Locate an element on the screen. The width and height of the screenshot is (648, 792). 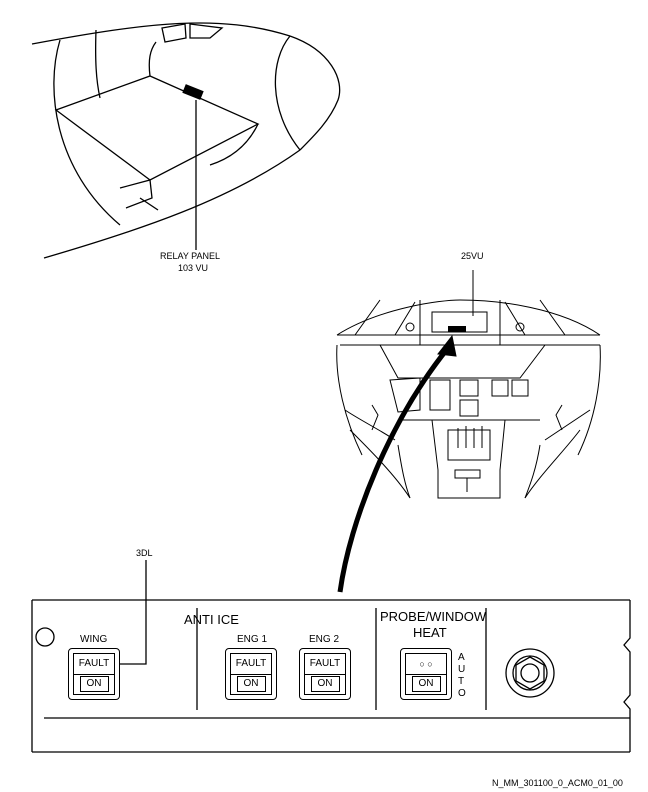
eng1-label: ENG 1 is located at coordinates (252, 639).